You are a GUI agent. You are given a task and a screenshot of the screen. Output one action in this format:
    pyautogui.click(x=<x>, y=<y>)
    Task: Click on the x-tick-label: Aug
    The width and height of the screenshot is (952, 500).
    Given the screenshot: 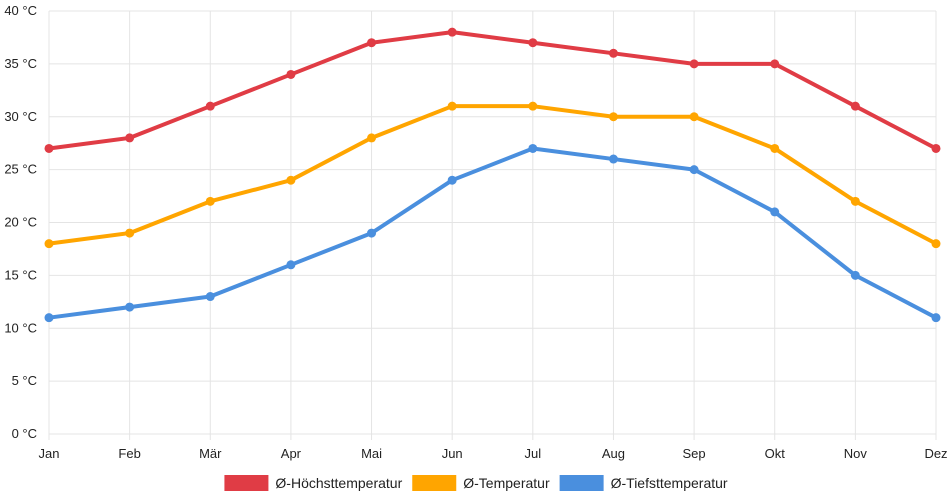 What is the action you would take?
    pyautogui.click(x=613, y=453)
    